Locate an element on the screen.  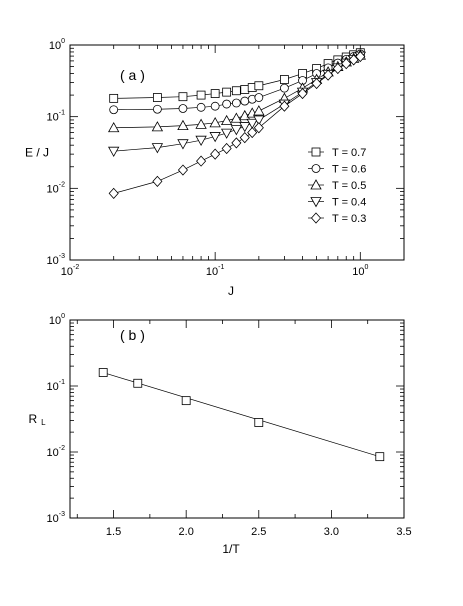
legend-item: T = 0.7 is located at coordinates (337, 153).